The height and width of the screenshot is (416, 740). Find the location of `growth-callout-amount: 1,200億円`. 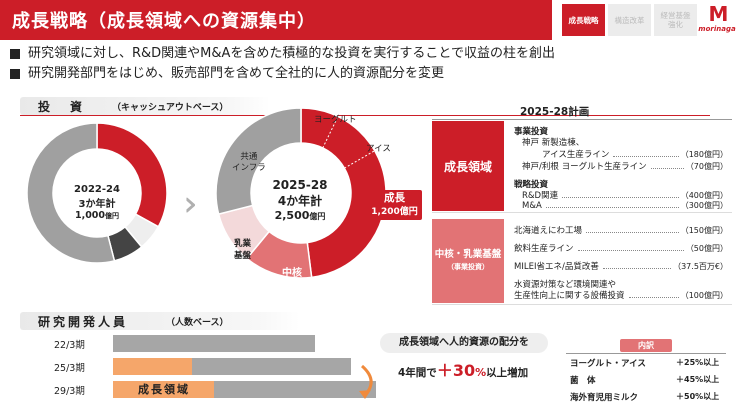

growth-callout-amount: 1,200億円 is located at coordinates (394, 212).